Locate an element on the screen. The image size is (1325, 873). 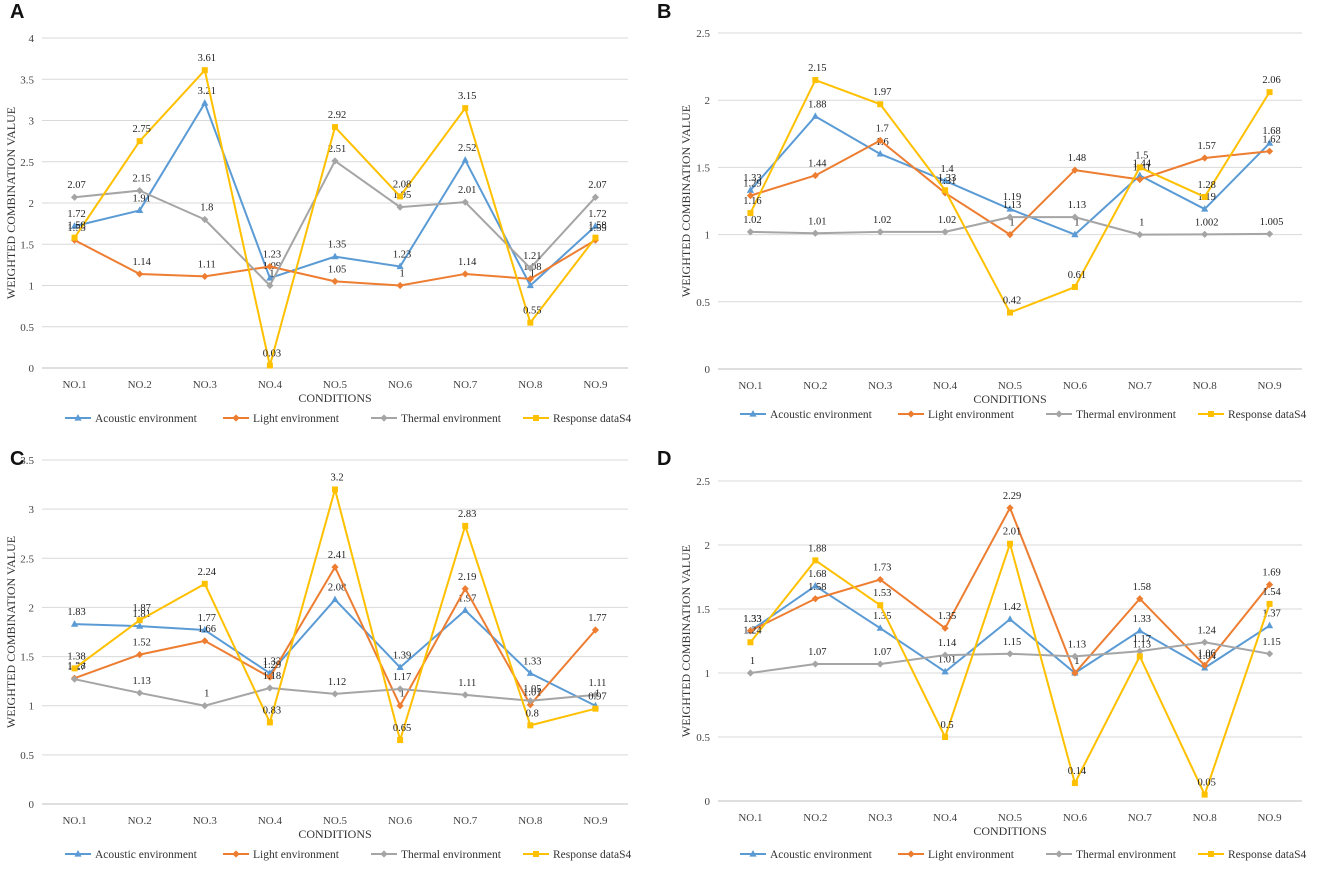
data-label: 1.7 is located at coordinates (882, 129).